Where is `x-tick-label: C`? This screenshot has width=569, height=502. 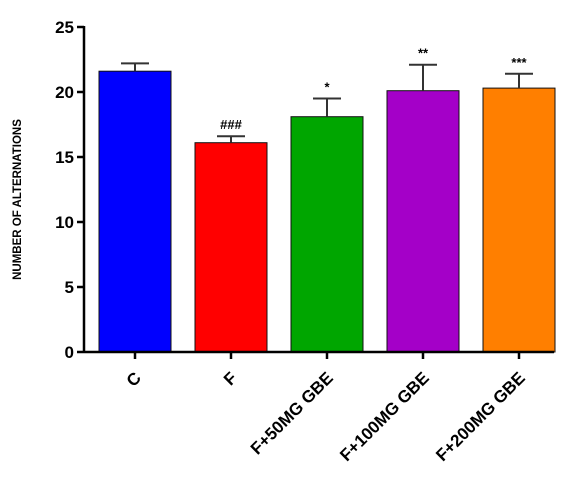 x-tick-label: C is located at coordinates (134, 379).